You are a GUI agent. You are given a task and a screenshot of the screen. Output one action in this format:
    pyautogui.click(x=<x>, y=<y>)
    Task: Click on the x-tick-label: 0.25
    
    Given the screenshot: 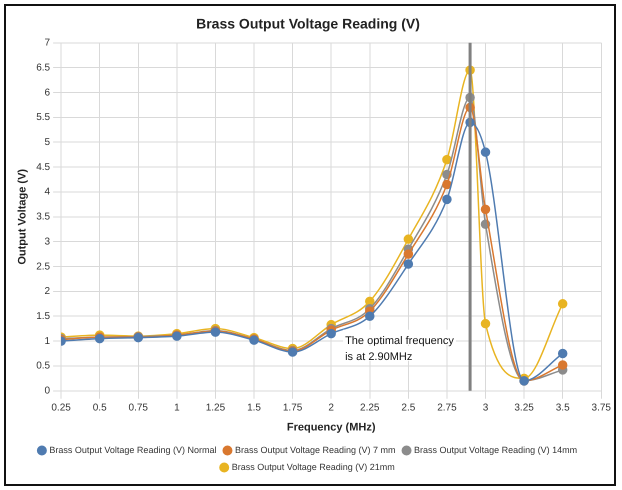 What is the action you would take?
    pyautogui.click(x=61, y=408)
    